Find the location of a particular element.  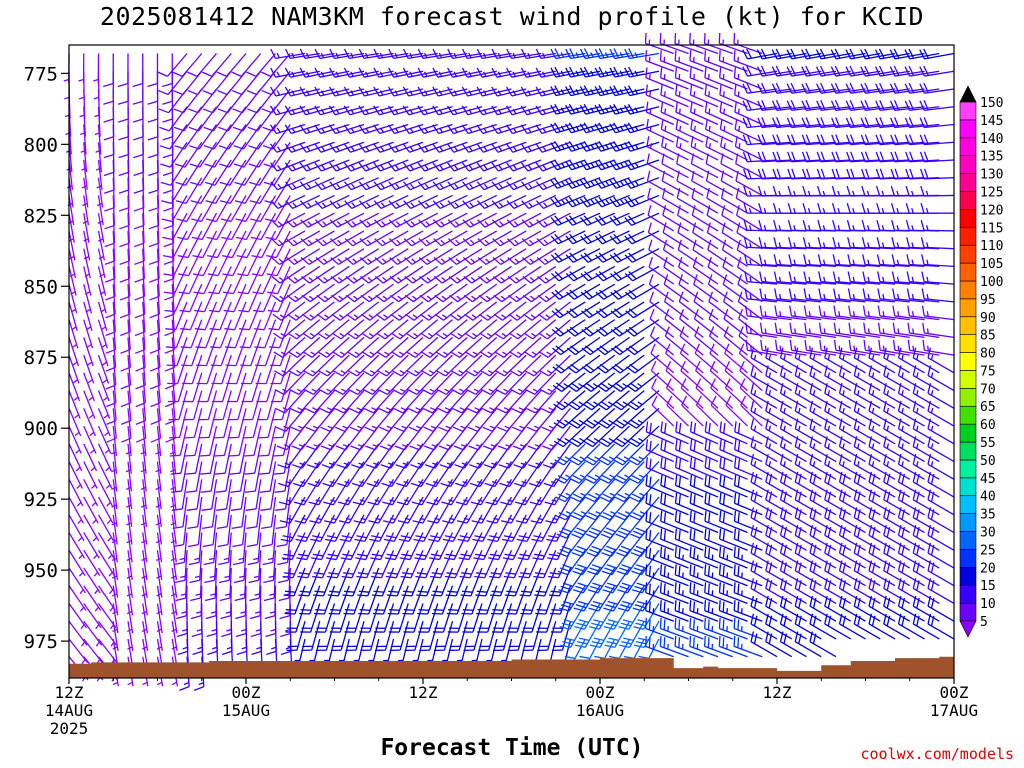

colorbar-label: 120 is located at coordinates (991, 210).